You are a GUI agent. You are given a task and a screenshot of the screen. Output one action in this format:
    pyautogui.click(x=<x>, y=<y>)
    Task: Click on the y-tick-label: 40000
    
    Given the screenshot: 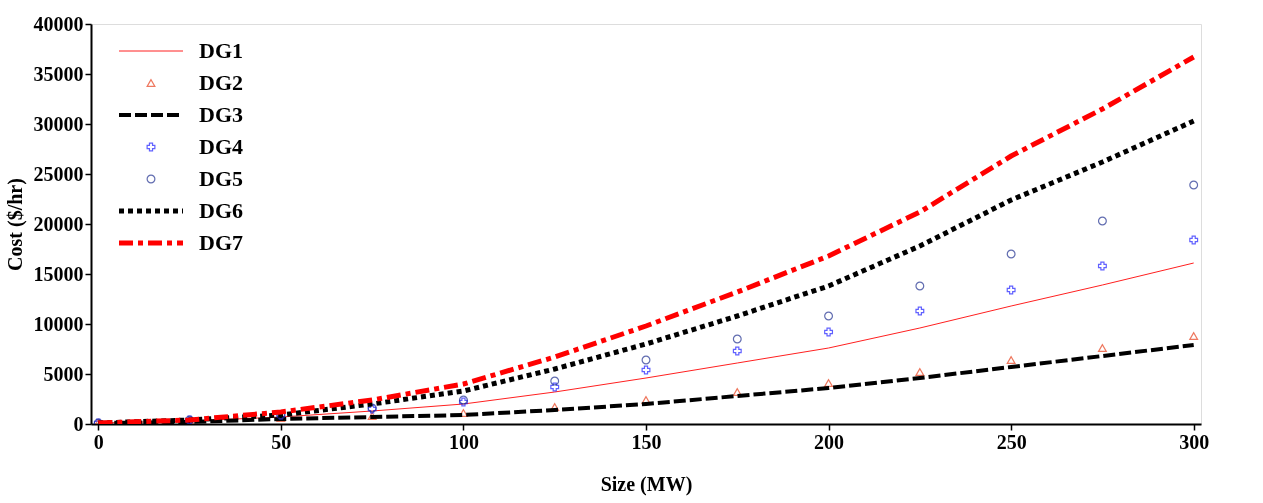 What is the action you would take?
    pyautogui.click(x=58, y=23)
    